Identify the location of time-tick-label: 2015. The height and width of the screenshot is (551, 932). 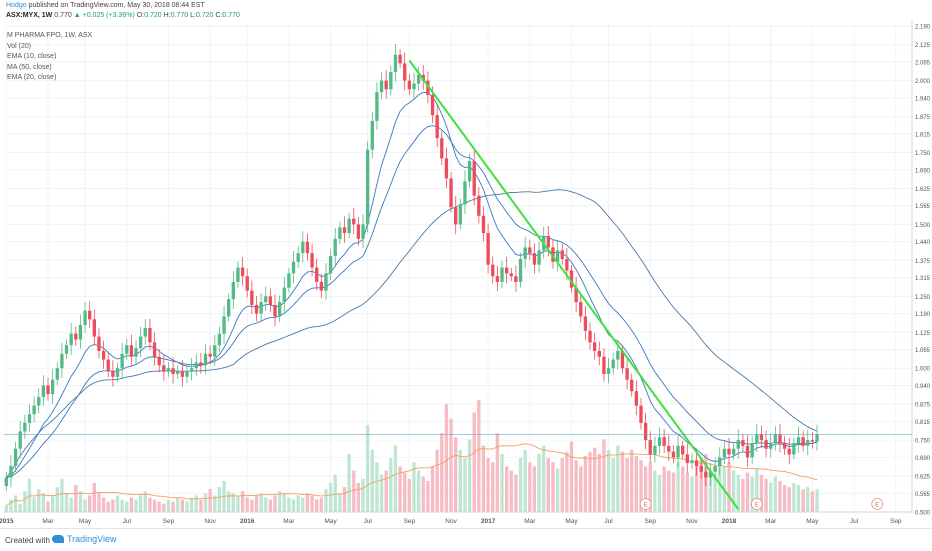
(7, 521).